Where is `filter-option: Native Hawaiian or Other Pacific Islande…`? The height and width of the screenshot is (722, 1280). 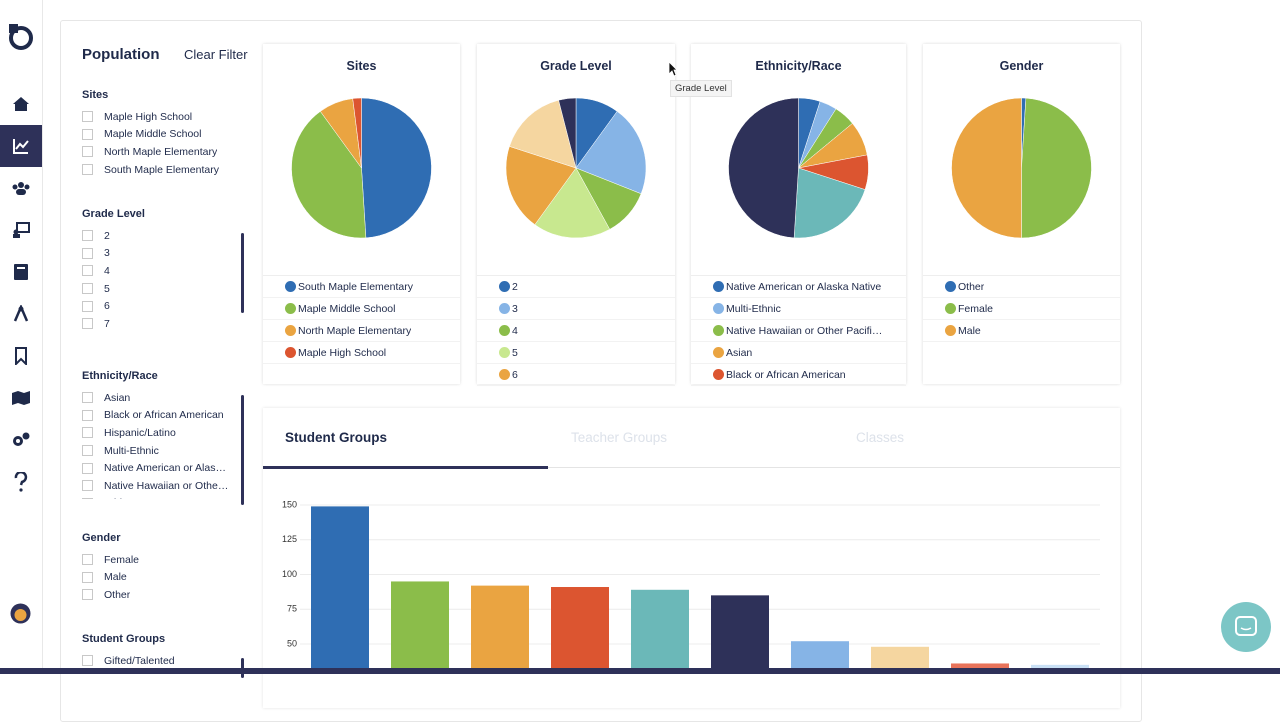
filter-option: Native Hawaiian or Other Pacific Islande… is located at coordinates (164, 486).